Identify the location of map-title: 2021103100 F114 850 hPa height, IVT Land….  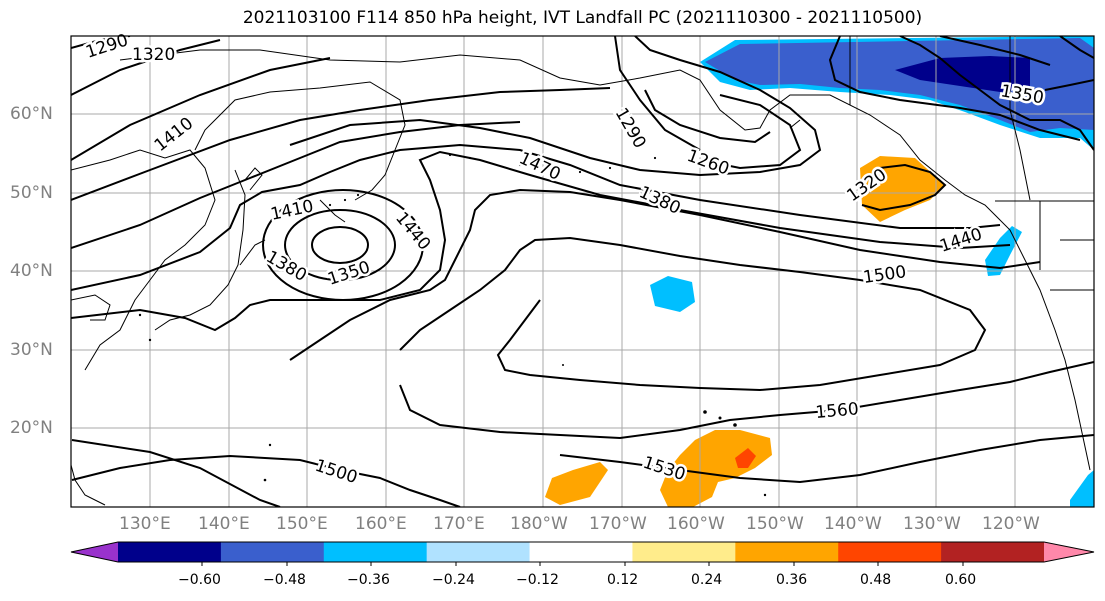
(582, 18).